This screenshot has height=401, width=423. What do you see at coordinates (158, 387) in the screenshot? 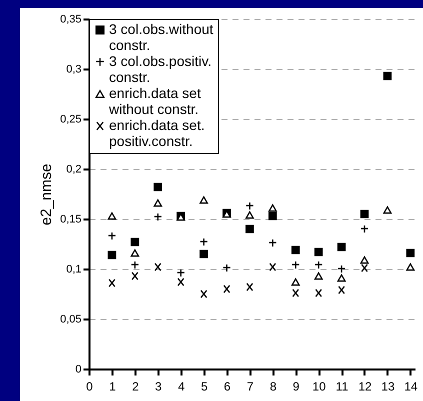
I see `x-tick-label: 3` at bounding box center [158, 387].